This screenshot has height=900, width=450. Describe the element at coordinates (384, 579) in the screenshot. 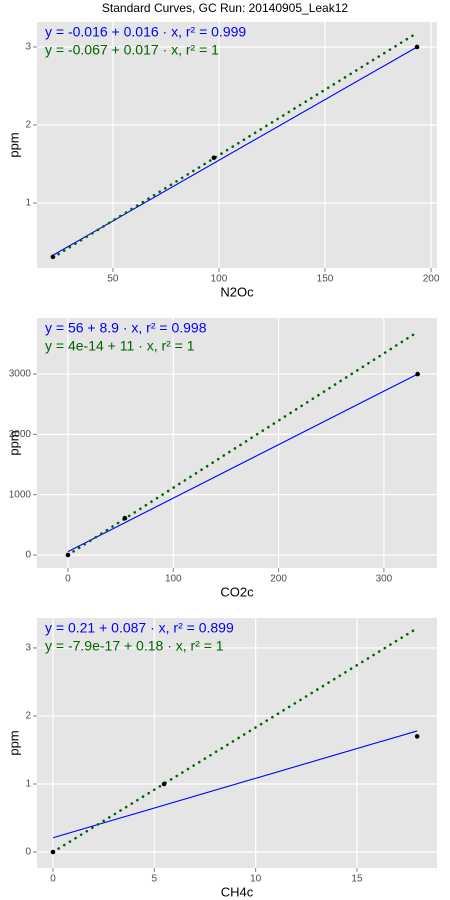

I see `x-tick-label: 300` at that location.